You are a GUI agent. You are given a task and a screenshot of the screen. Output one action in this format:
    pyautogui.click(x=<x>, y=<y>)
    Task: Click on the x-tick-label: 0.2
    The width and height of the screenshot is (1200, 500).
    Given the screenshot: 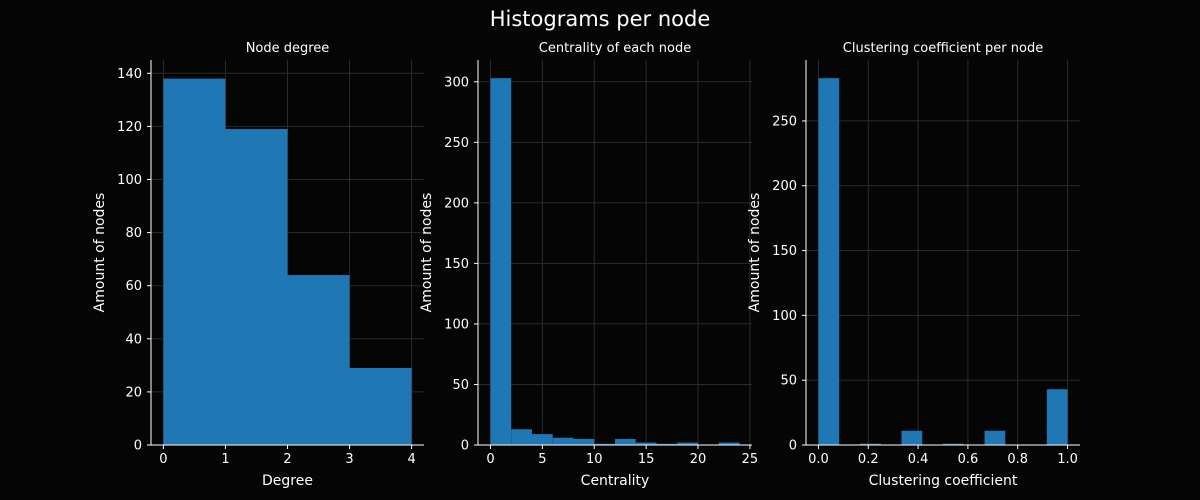 What is the action you would take?
    pyautogui.click(x=868, y=459)
    